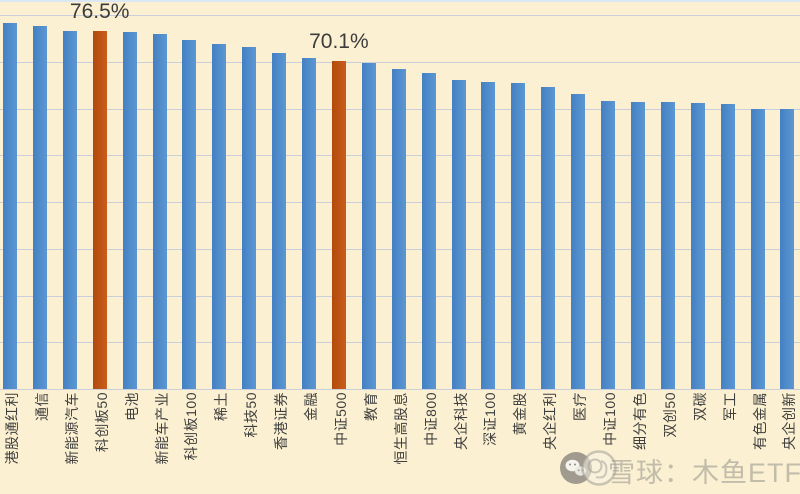 The height and width of the screenshot is (494, 800). What do you see at coordinates (340, 419) in the screenshot?
I see `category-label: 中证500` at bounding box center [340, 419].